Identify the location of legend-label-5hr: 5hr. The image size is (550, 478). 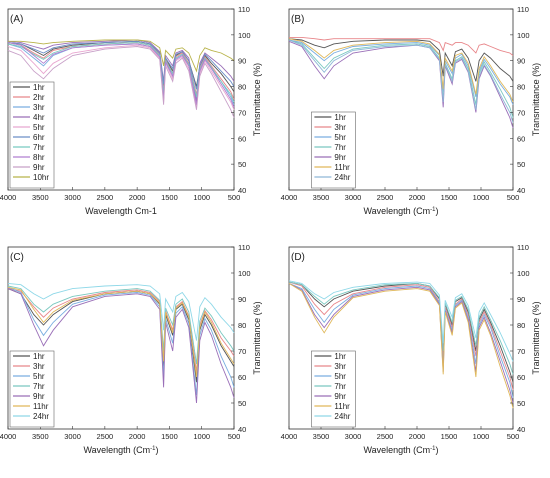
(340, 376).